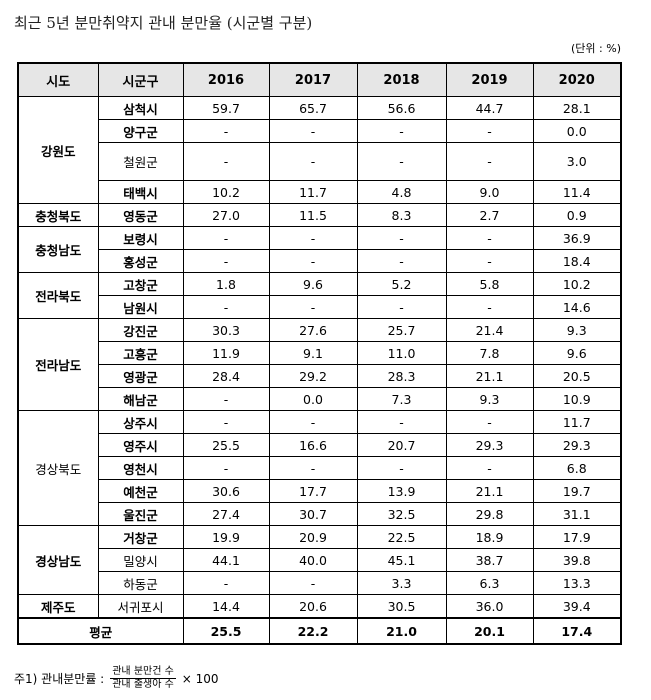 This screenshot has width=651, height=700. I want to click on sigungu-cell: 태백시, so click(140, 192).